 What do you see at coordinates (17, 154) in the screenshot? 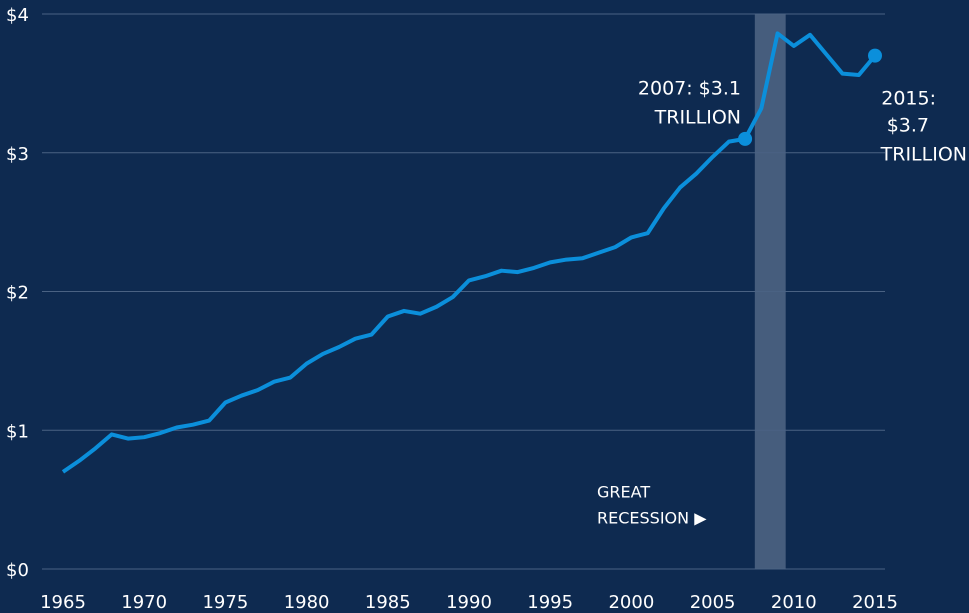
I see `y-tick-label: $3` at bounding box center [17, 154].